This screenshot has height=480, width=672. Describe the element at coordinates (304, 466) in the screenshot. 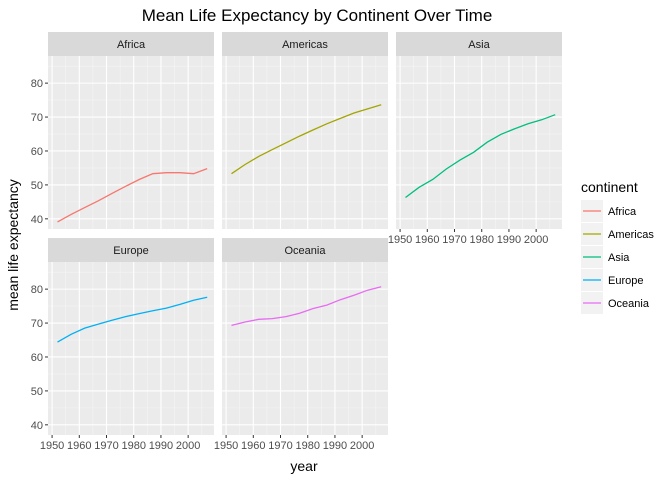

I see `x-axis-title: year` at that location.